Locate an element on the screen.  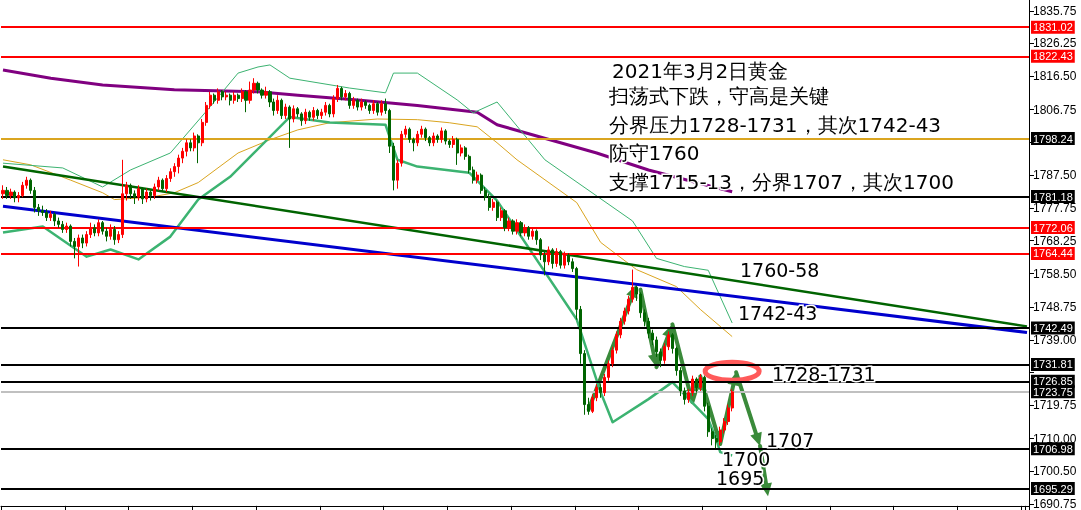
y-tick-label: 1816.50 is located at coordinates (1055, 76).